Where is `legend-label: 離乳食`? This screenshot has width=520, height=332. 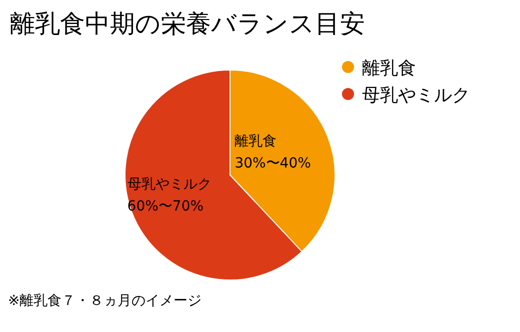
legend-label: 離乳食 is located at coordinates (389, 68).